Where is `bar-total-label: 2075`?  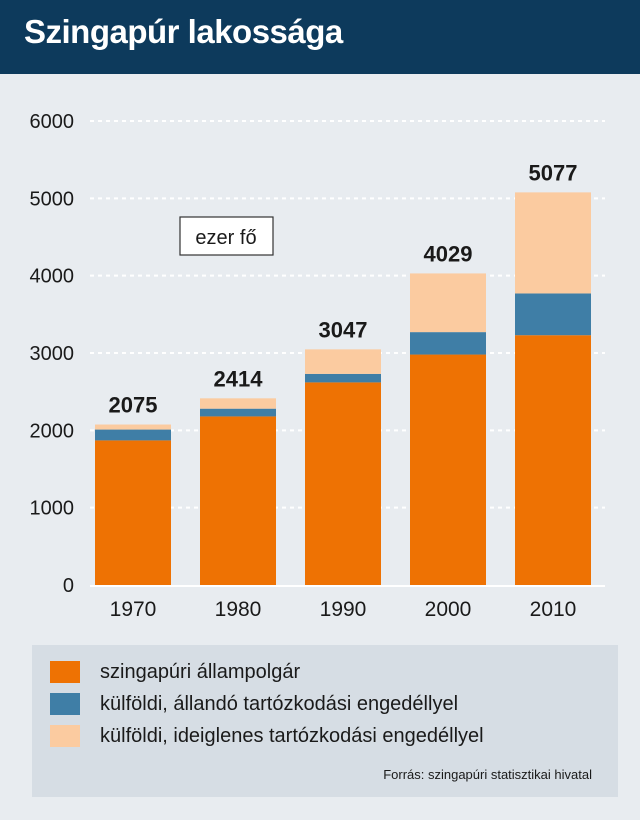
bar-total-label: 2075 is located at coordinates (133, 405).